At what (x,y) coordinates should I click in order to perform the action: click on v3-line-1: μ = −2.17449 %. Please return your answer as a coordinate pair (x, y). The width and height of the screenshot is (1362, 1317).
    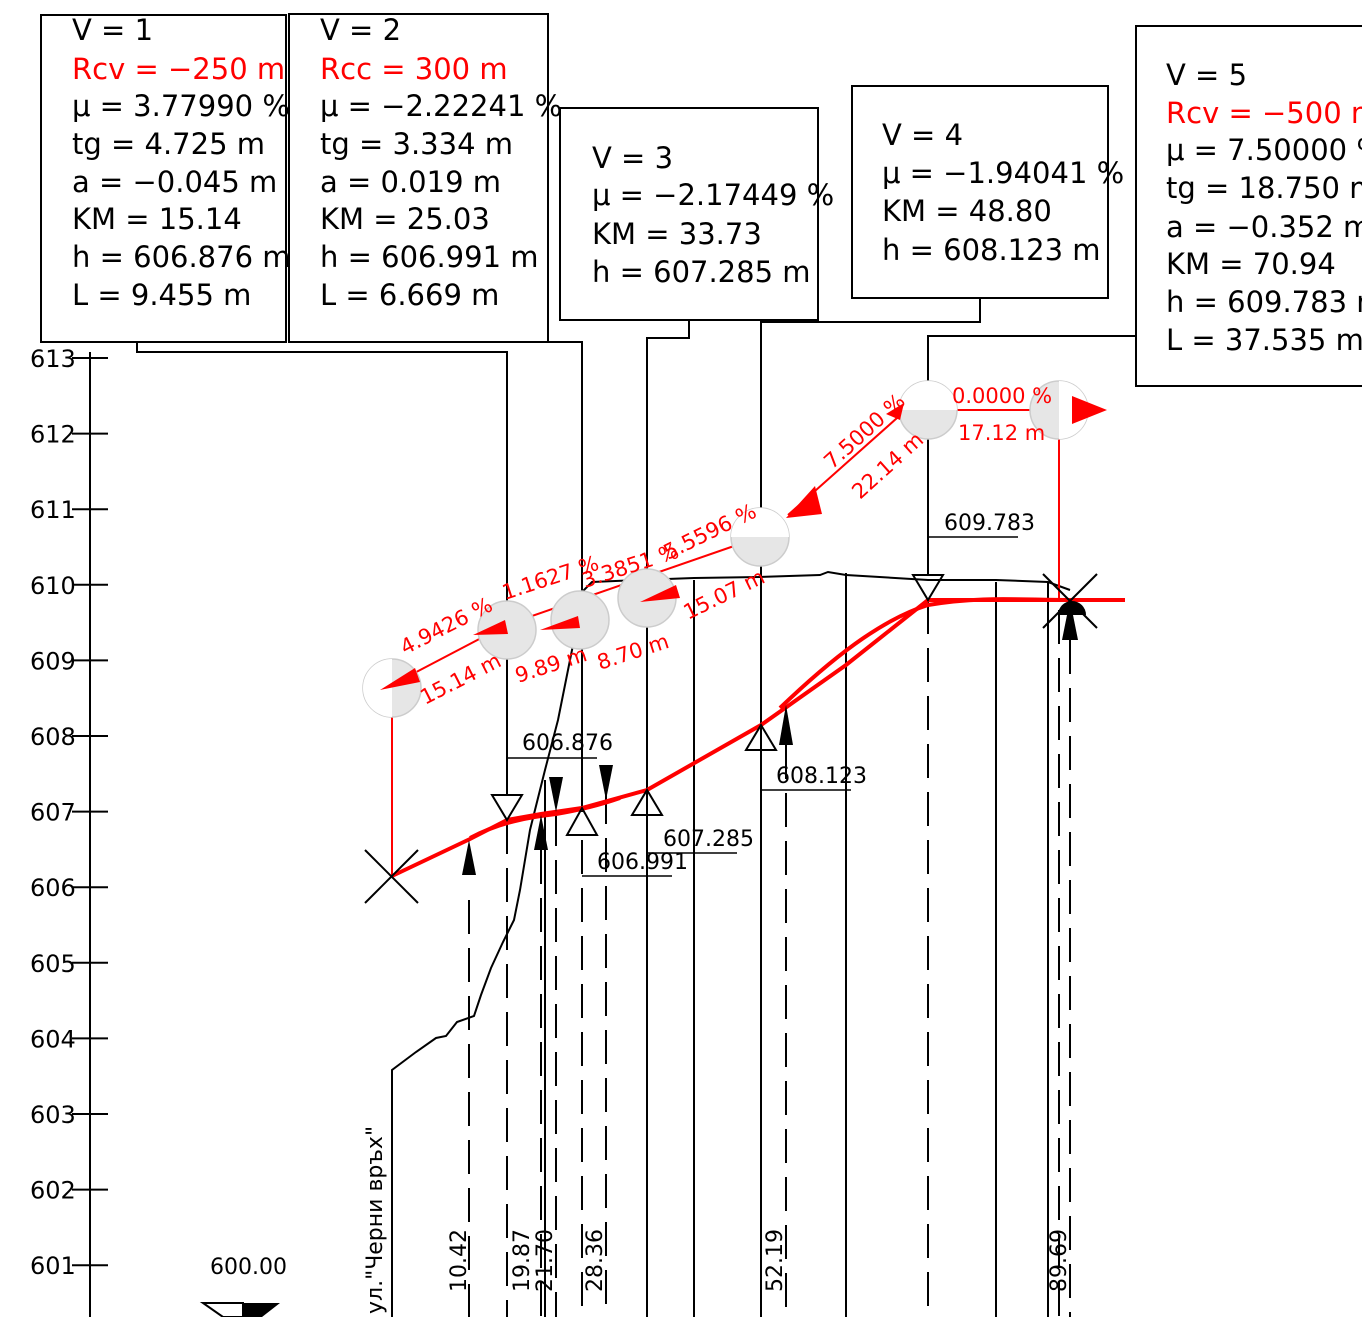
    Looking at the image, I should click on (713, 195).